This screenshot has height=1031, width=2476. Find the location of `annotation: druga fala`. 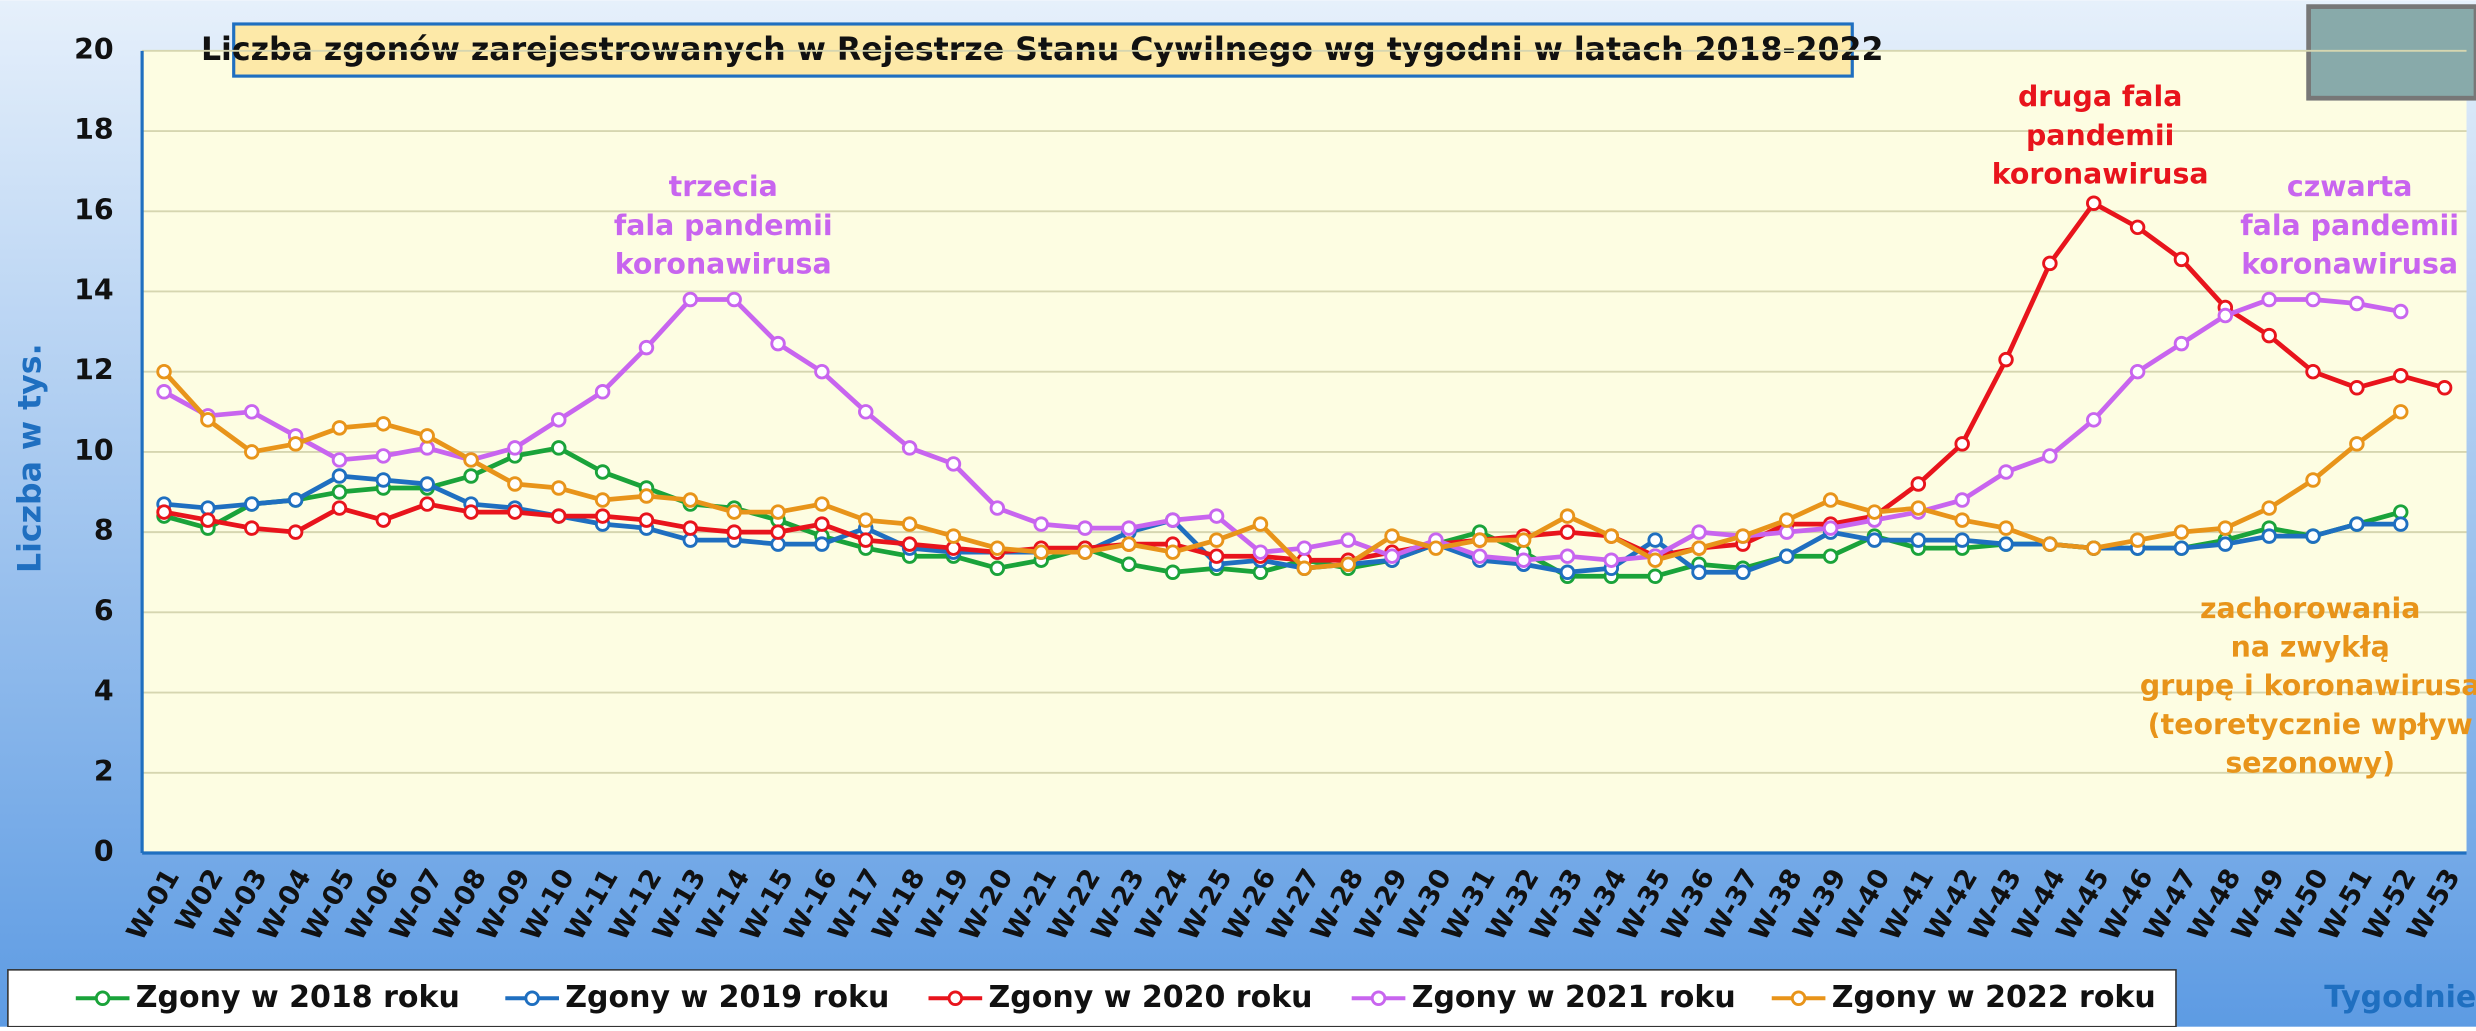

annotation: druga fala is located at coordinates (2100, 96).